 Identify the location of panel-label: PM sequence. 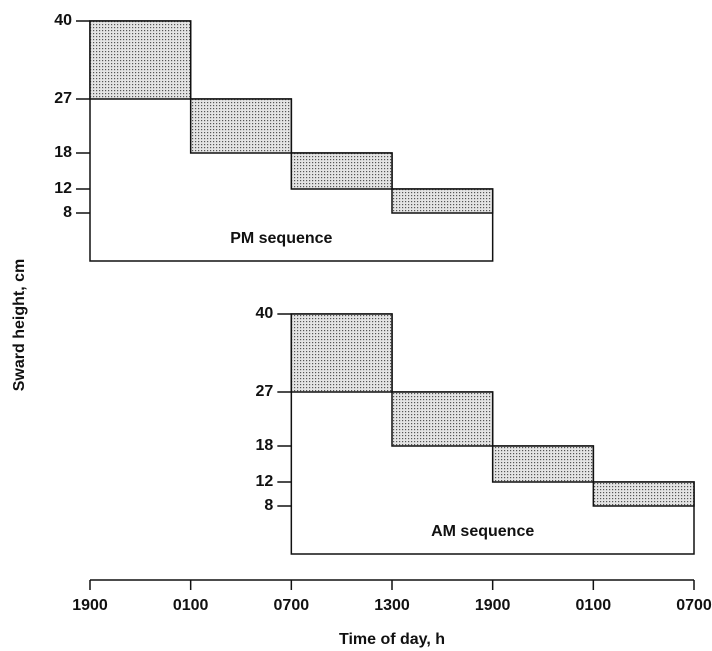
(281, 238).